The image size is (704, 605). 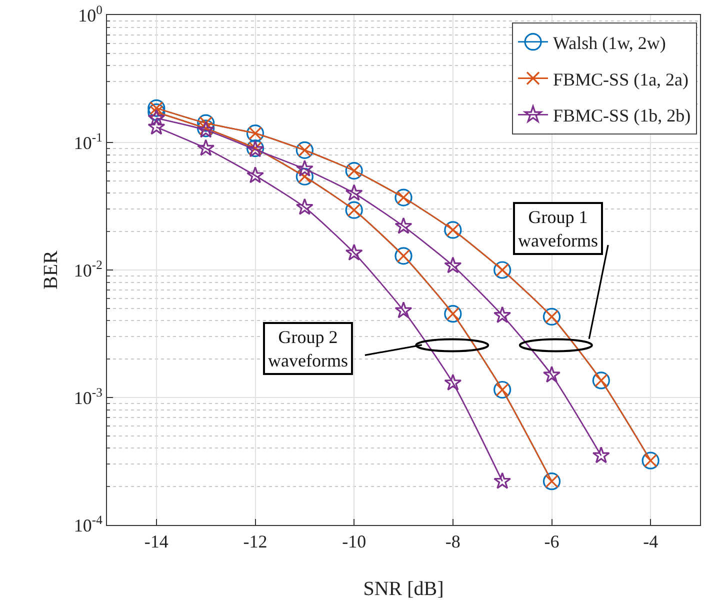 I want to click on legend-label: FBMC-SS (1a, 2a), so click(x=621, y=79).